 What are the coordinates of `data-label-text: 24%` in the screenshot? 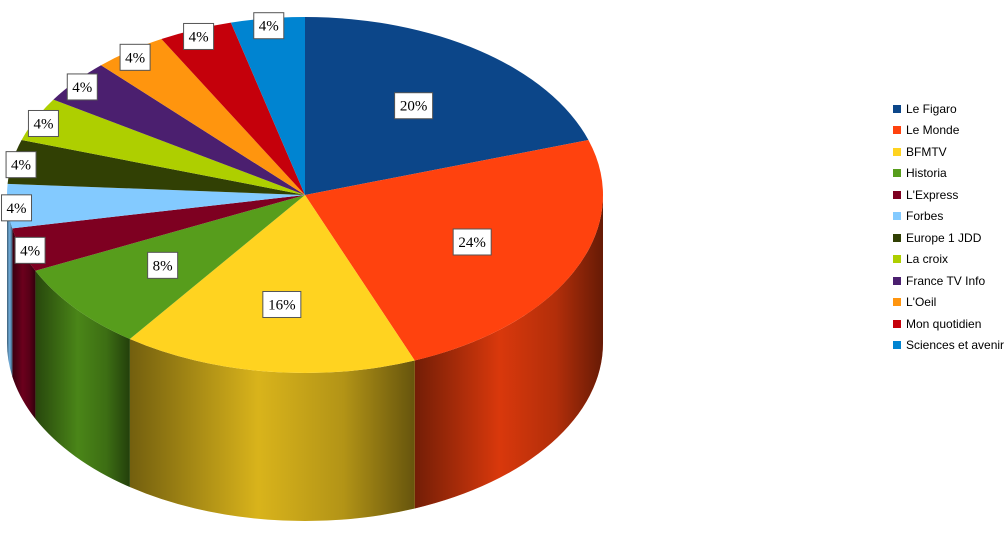 It's located at (472, 243).